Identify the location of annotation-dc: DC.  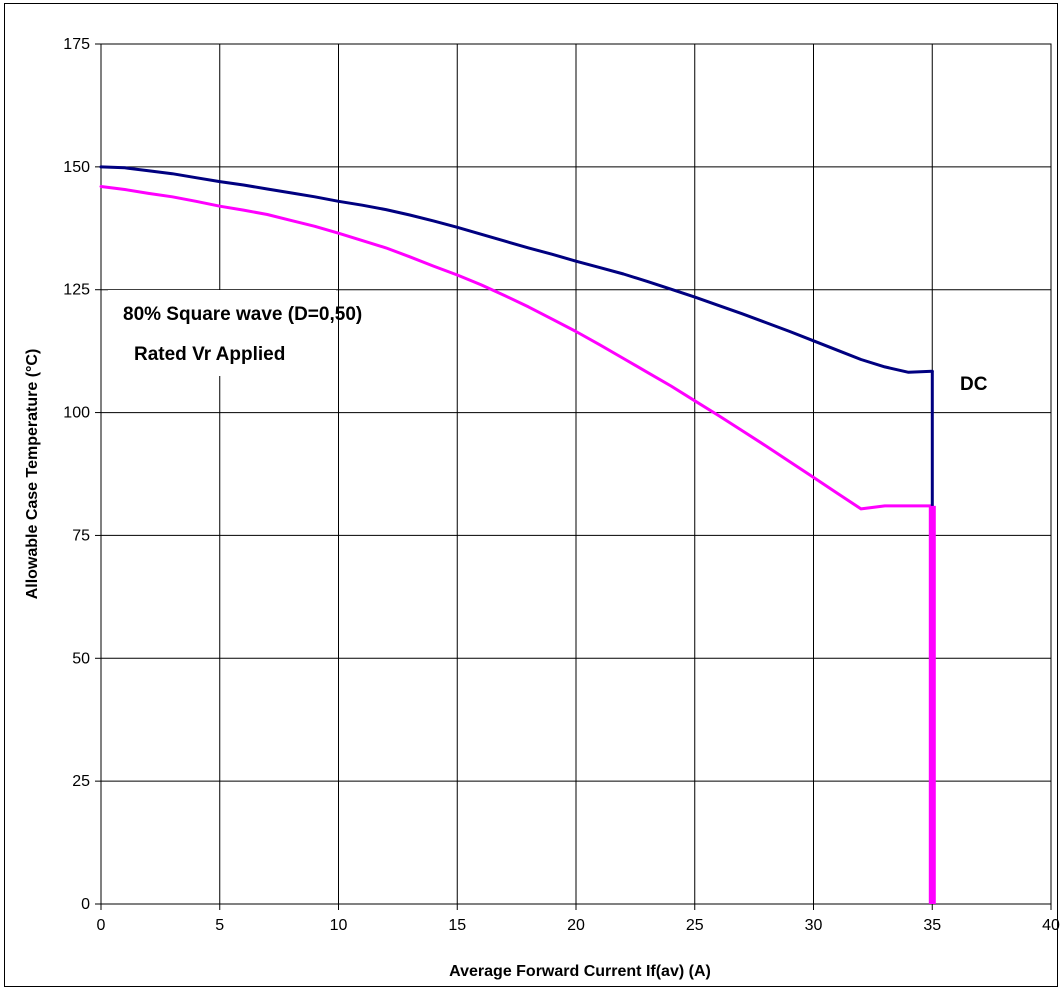
(974, 384).